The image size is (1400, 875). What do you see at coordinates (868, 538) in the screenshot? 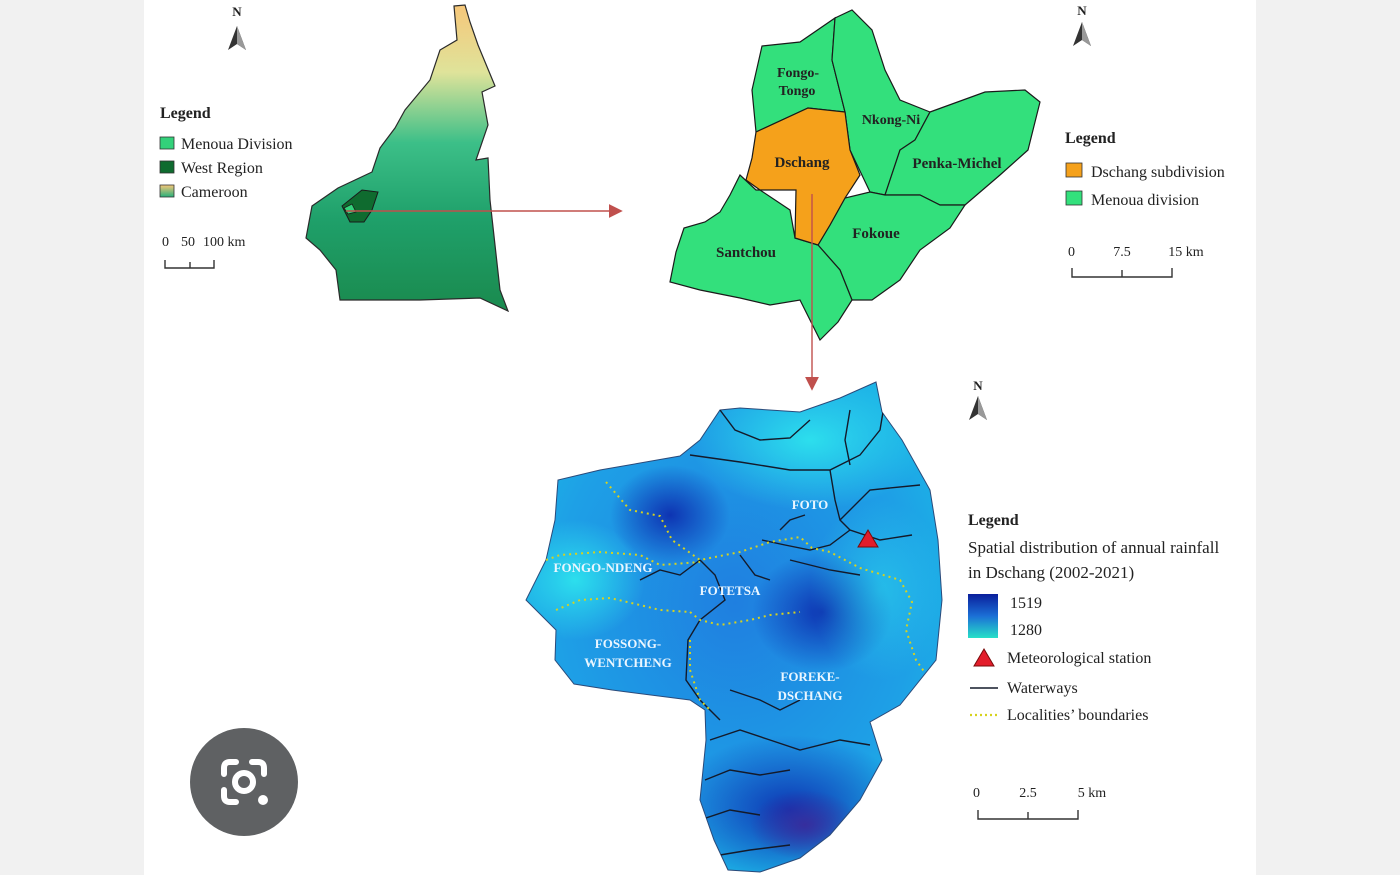
I see `meteorological-station-icon` at bounding box center [868, 538].